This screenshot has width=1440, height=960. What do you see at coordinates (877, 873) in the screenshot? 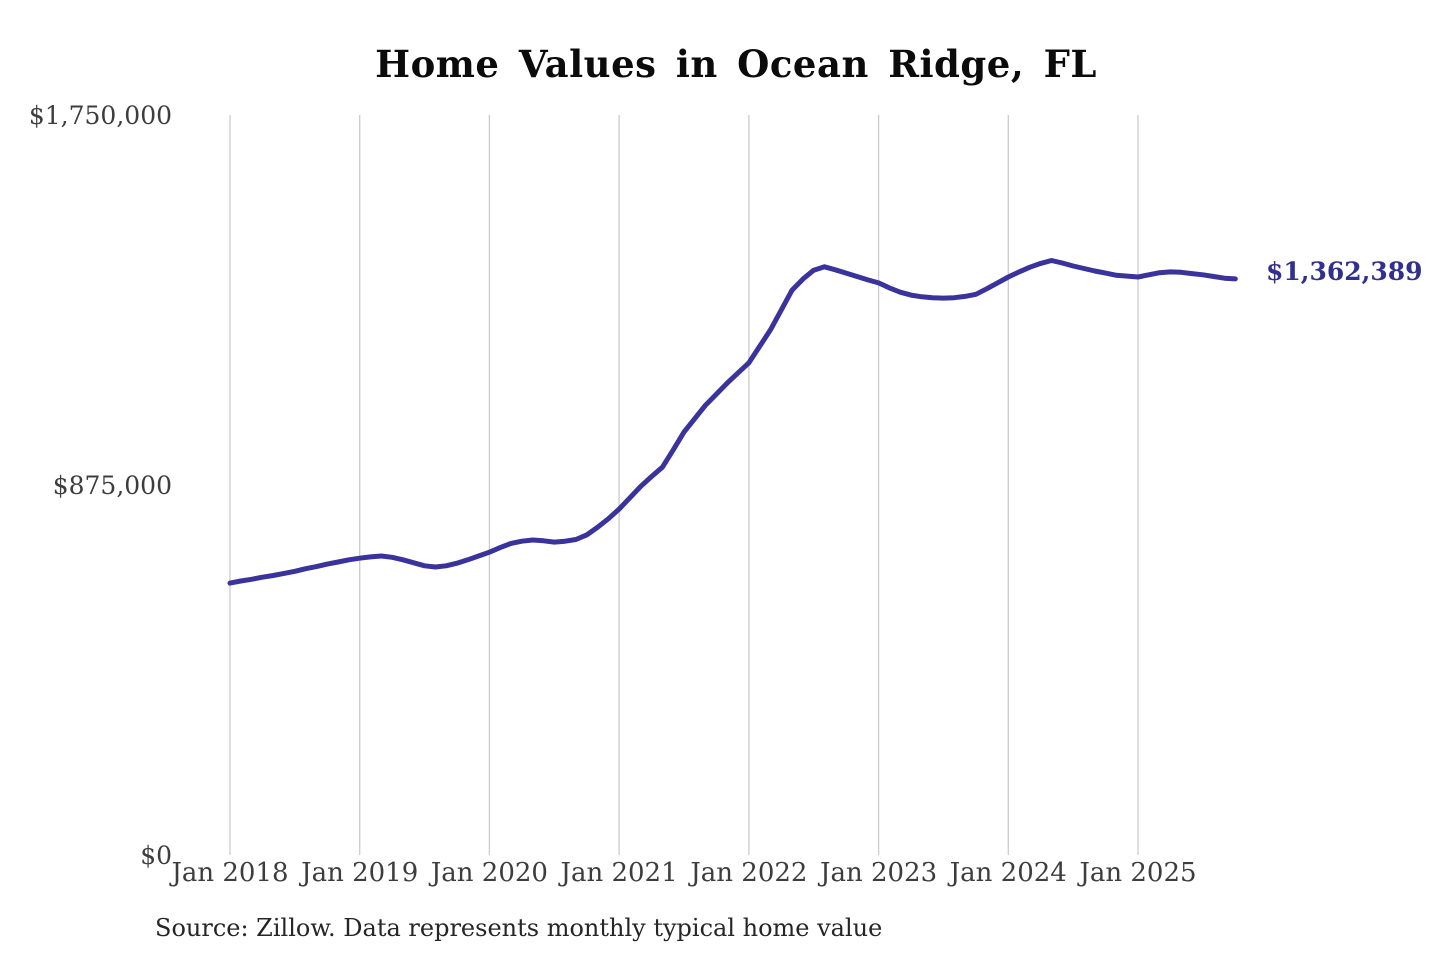
I see `x-tick-label: Jan 2023` at bounding box center [877, 873].